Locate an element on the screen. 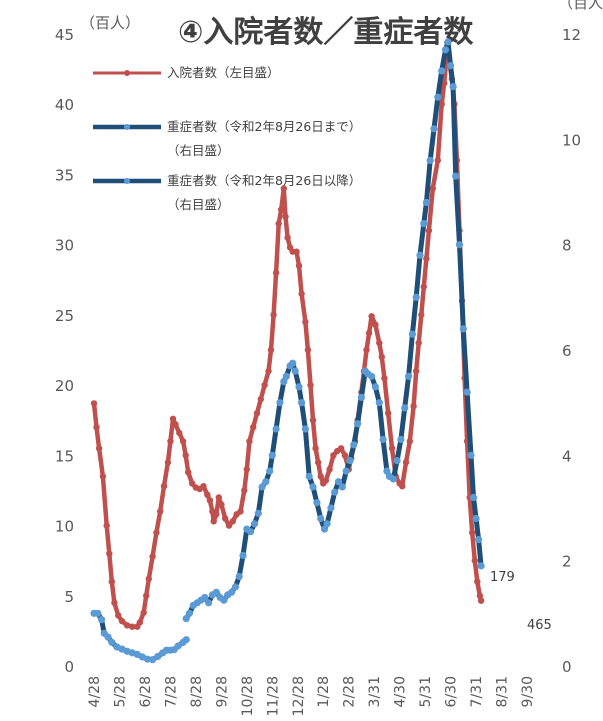  annotation-severe-latest: 179 is located at coordinates (502, 577).